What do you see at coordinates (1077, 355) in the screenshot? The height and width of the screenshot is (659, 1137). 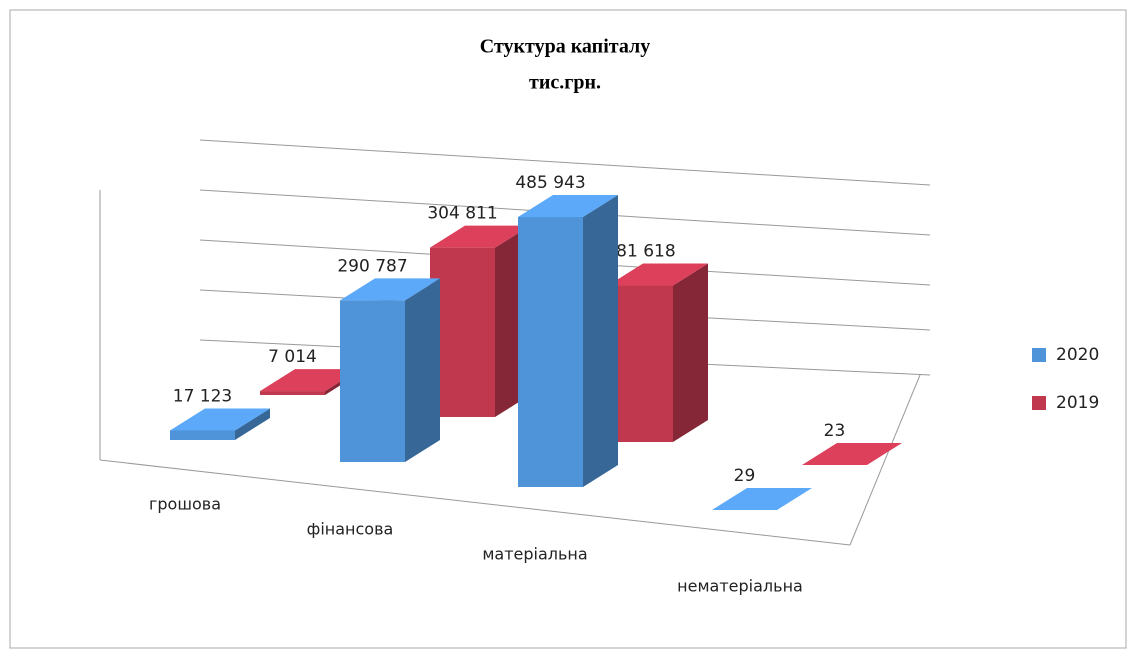 I see `legend-label: 2020` at bounding box center [1077, 355].